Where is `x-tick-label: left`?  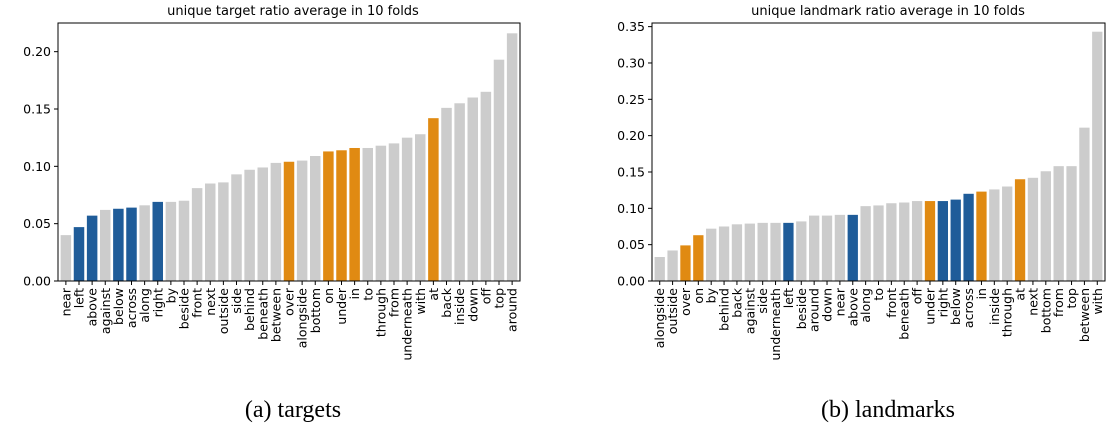
x-tick-label: left is located at coordinates (788, 298).